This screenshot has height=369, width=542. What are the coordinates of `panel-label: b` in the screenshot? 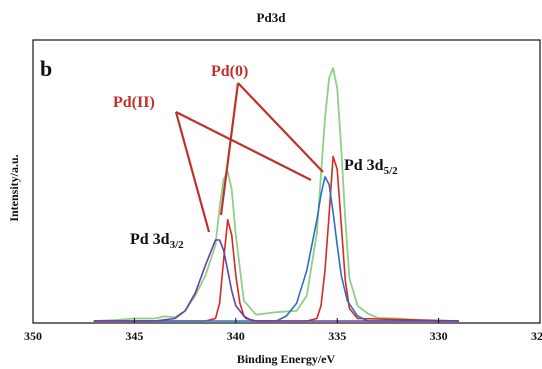 It's located at (46, 68).